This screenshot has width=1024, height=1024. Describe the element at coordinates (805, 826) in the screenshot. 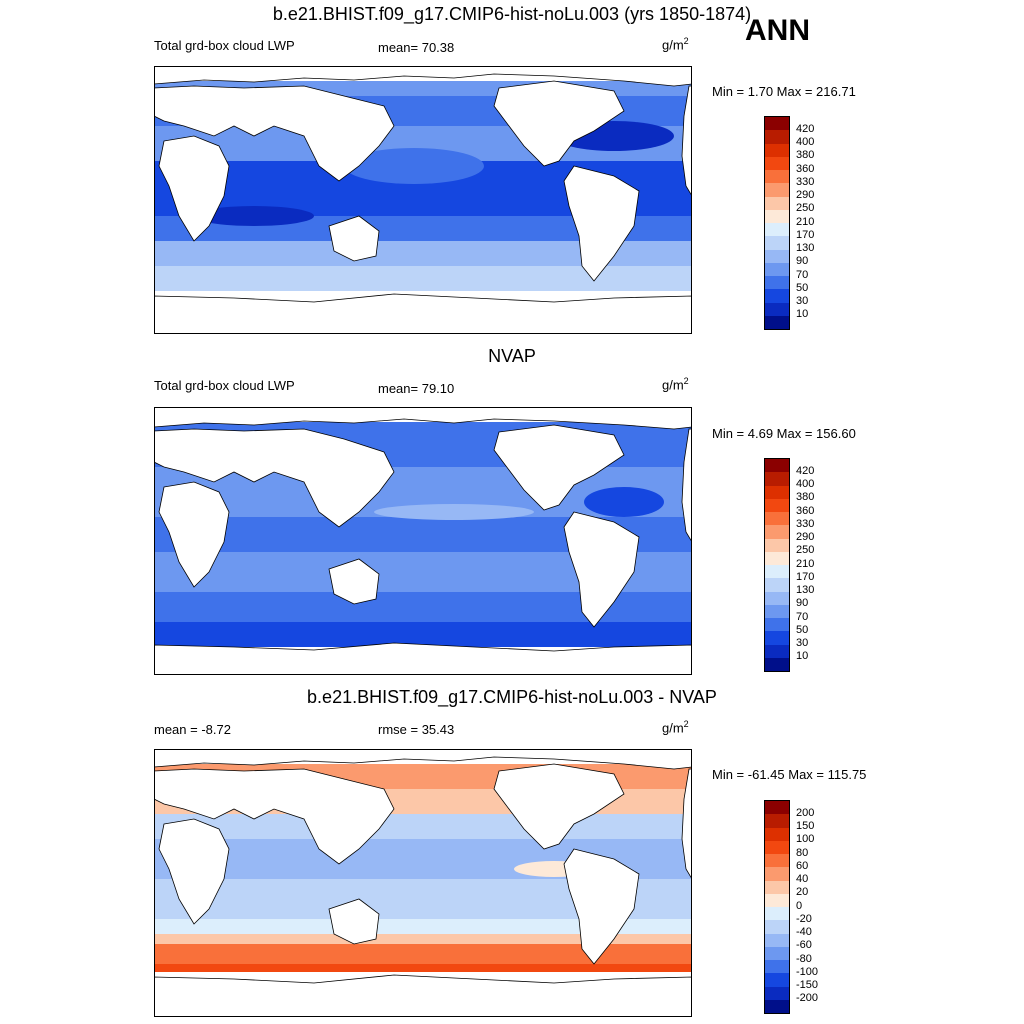

I see `colorbar-label: 150` at that location.